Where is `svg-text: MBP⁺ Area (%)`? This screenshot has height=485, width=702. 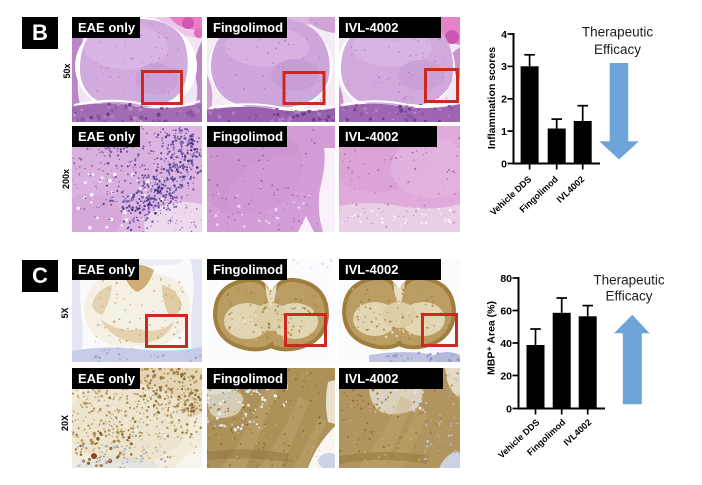
svg-text: MBP⁺ Area (%) is located at coordinates (492, 338).